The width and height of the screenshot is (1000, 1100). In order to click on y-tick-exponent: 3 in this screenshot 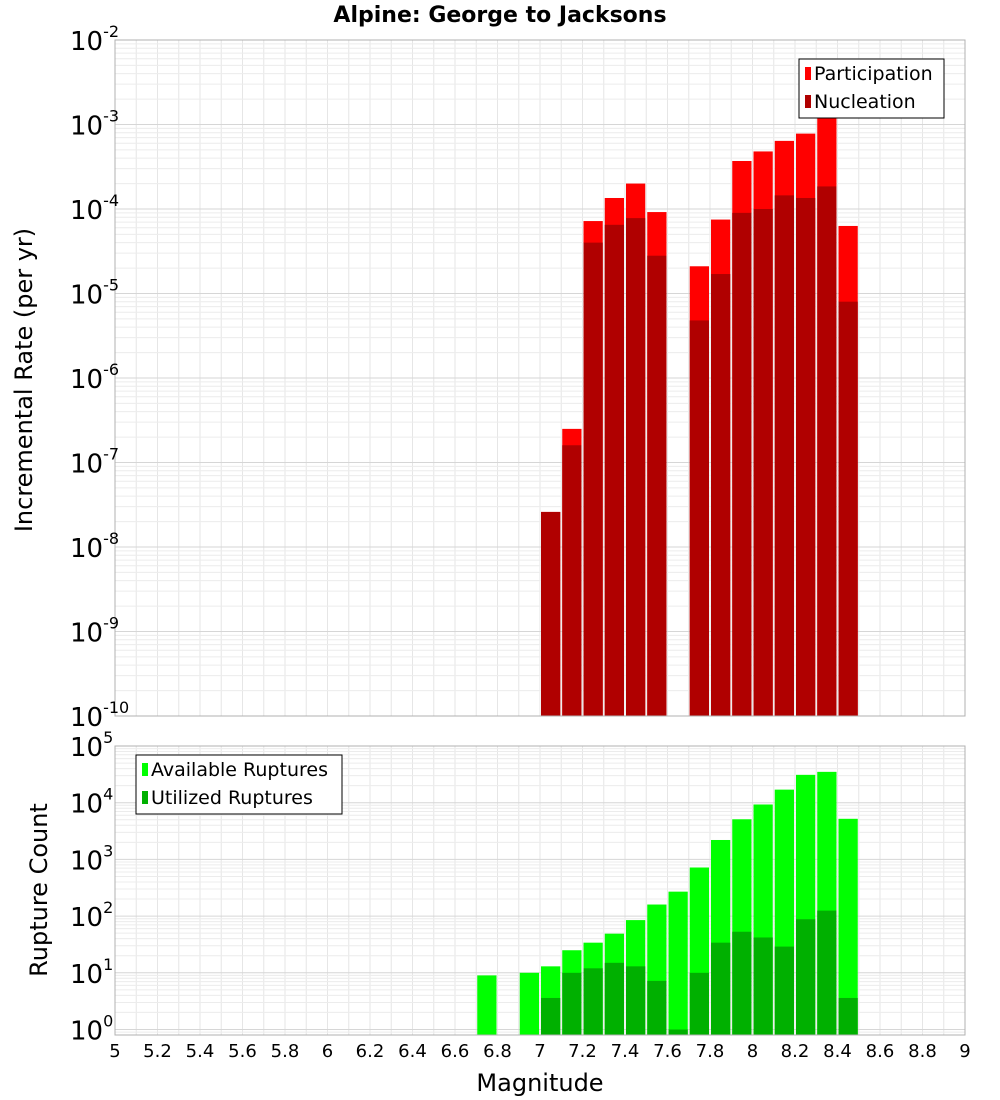, I will do `click(108, 850)`.